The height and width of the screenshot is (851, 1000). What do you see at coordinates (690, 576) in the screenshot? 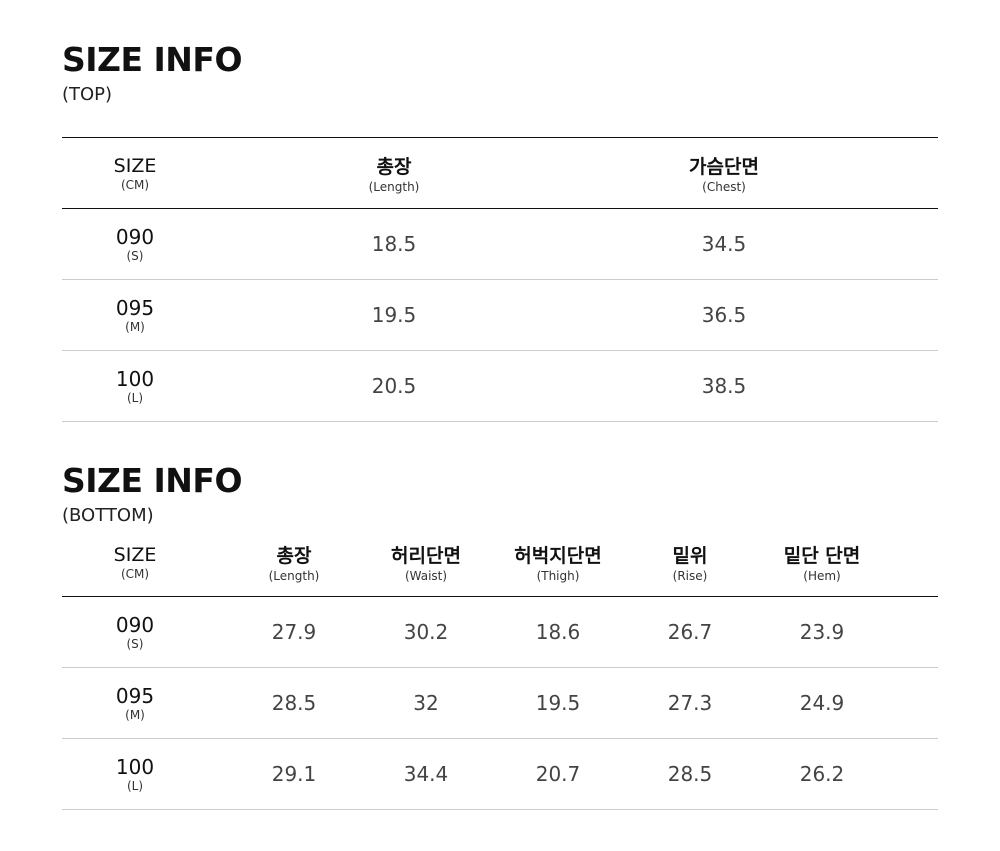
I see `header-sublabel: (Rise)` at bounding box center [690, 576].